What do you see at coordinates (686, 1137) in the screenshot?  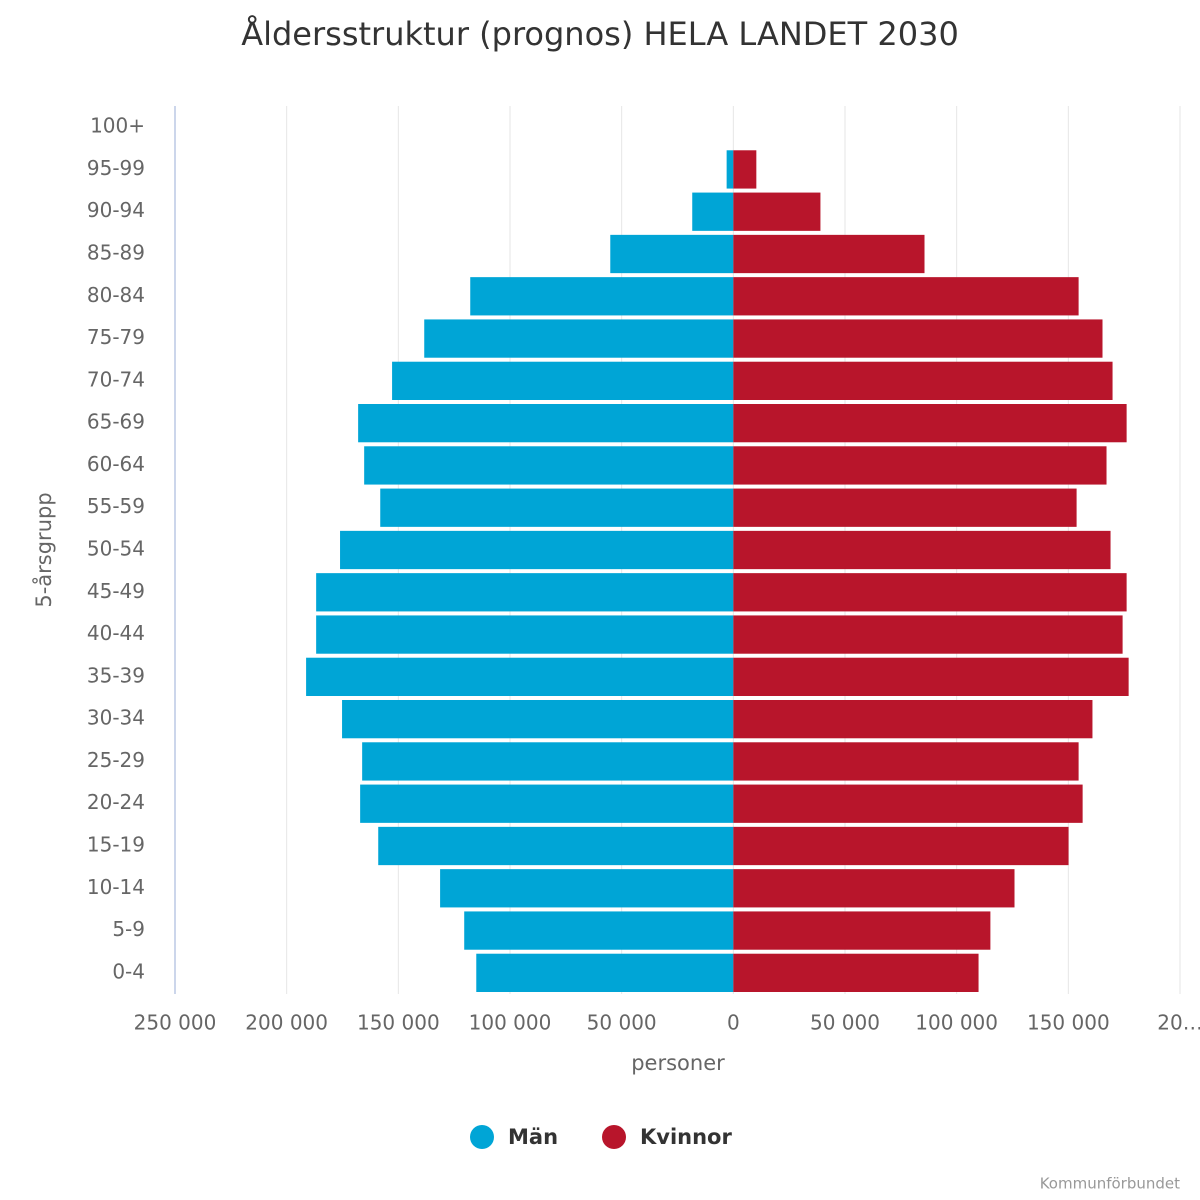 I see `legend-label: Kvinnor` at bounding box center [686, 1137].